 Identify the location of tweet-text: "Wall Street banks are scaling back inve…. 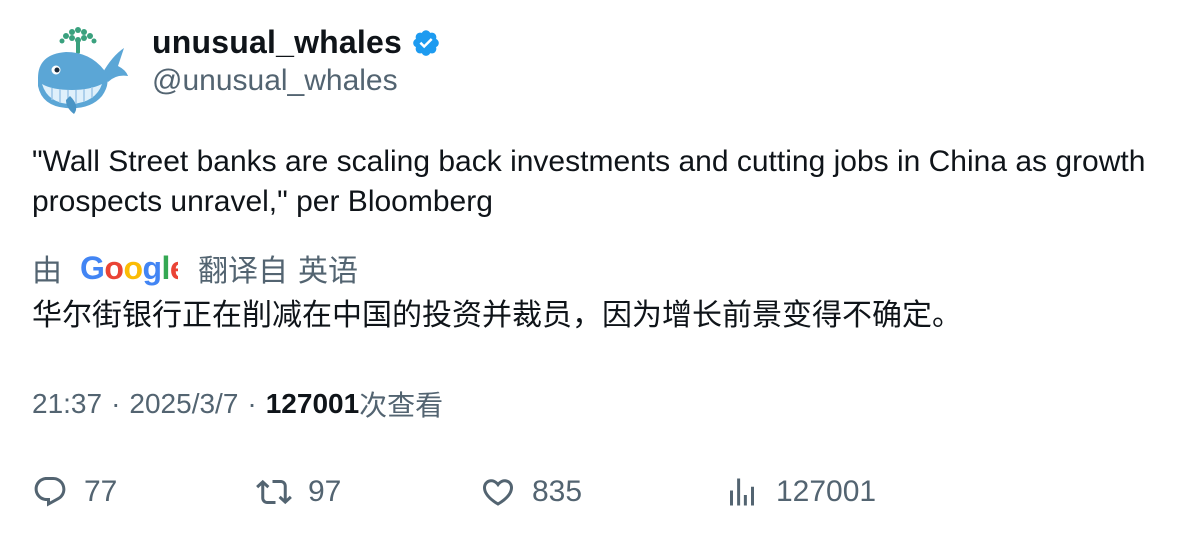
(589, 181).